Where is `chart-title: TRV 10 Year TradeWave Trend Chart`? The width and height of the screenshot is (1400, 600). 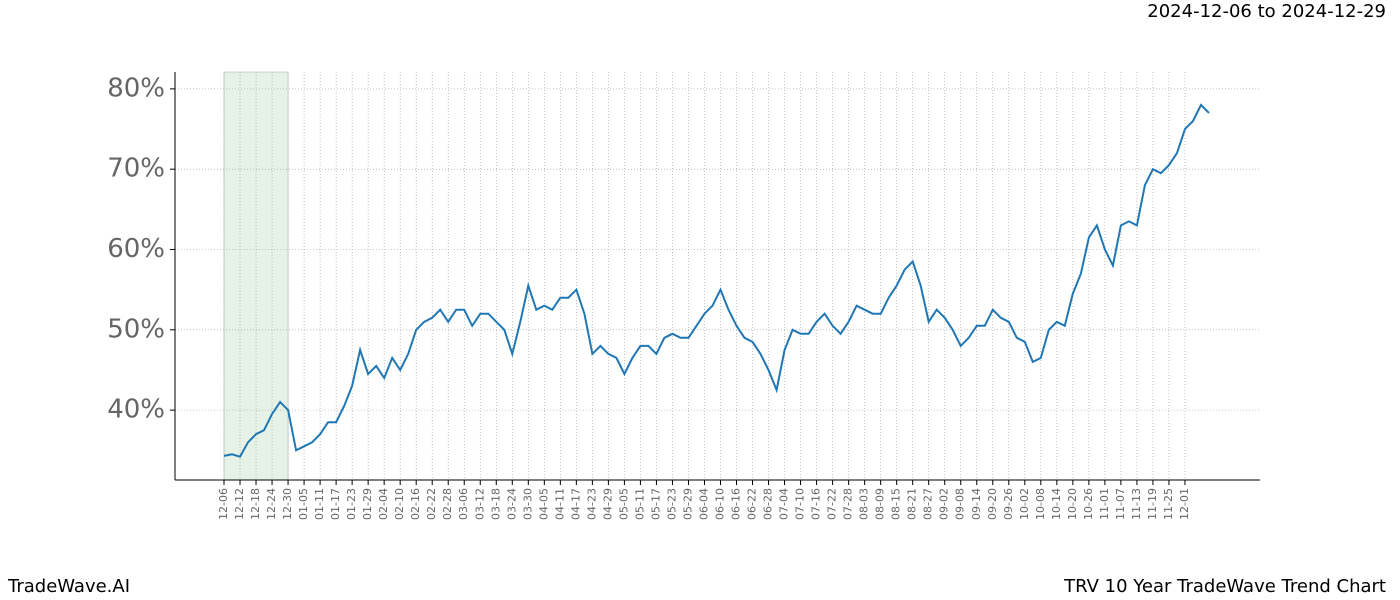
chart-title: TRV 10 Year TradeWave Trend Chart is located at coordinates (1224, 586).